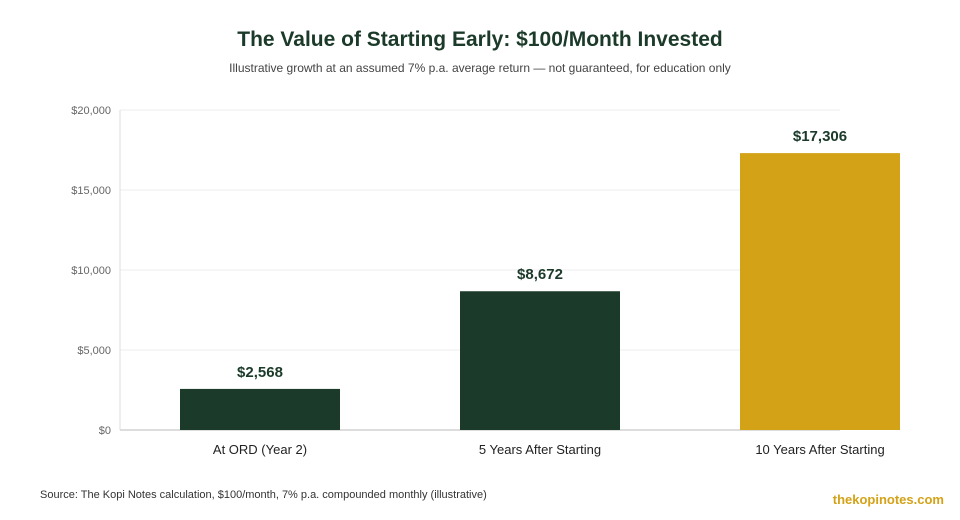  I want to click on y-tick-label: $15,000, so click(91, 191).